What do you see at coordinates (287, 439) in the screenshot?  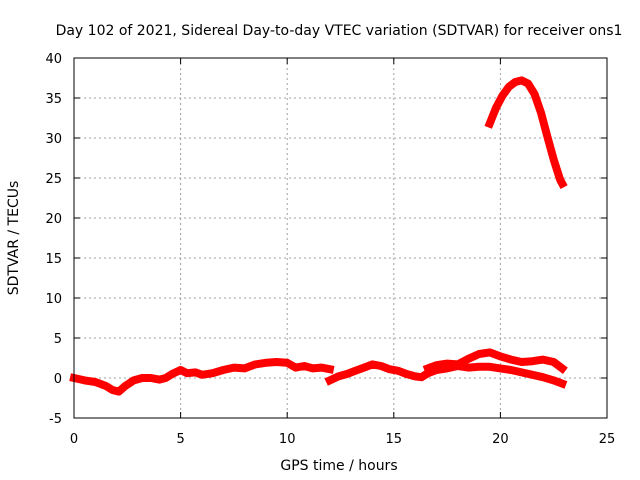 I see `x-tick-label: 10` at bounding box center [287, 439].